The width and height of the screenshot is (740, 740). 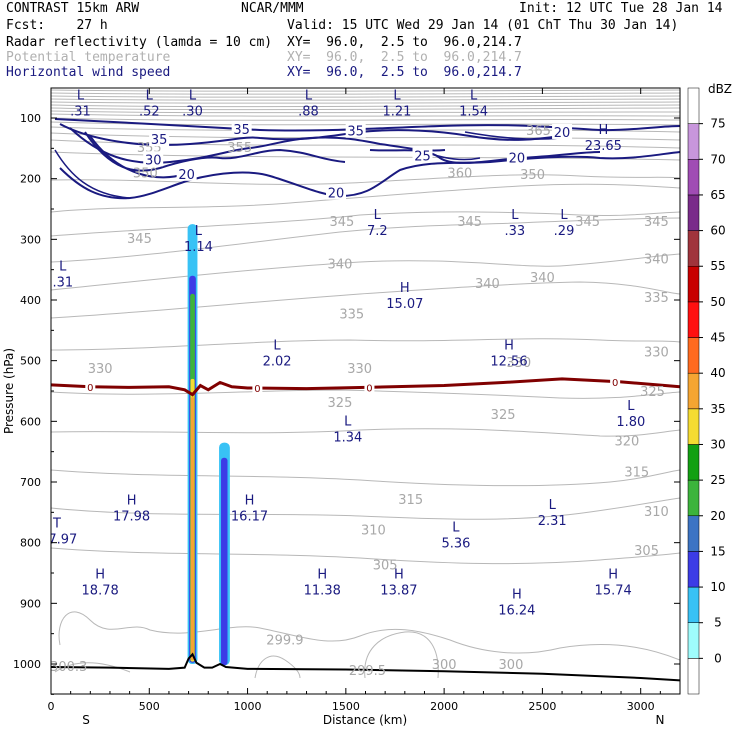 I want to click on theta-label: 305, so click(x=385, y=566).